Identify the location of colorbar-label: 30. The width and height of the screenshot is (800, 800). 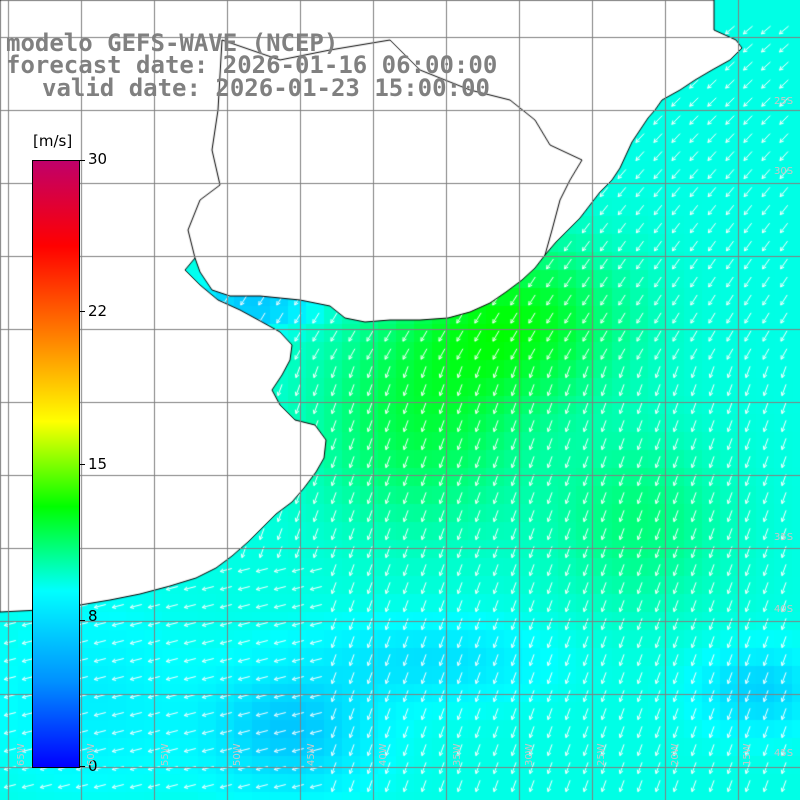
(98, 159).